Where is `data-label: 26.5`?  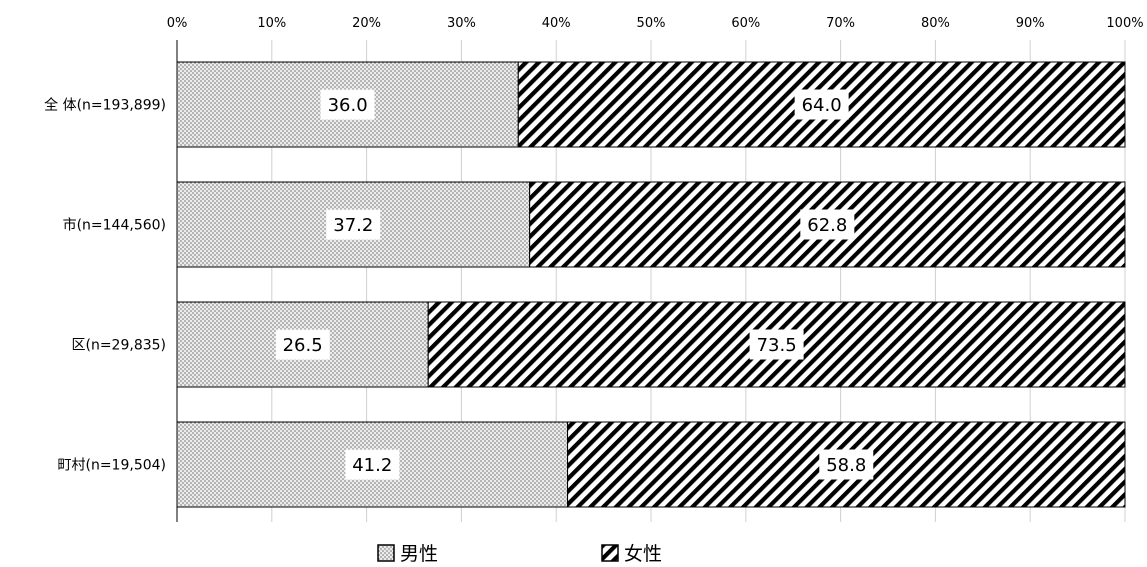 data-label: 26.5 is located at coordinates (303, 345).